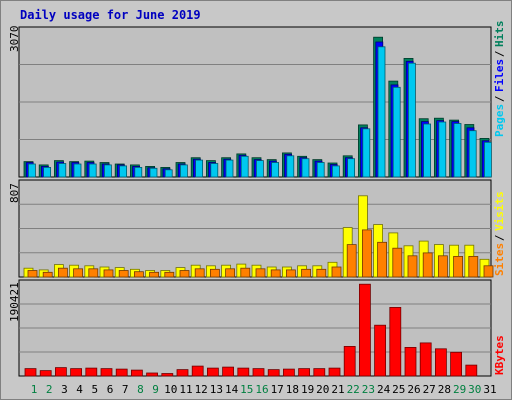 This screenshot has height=405, width=512. What do you see at coordinates (499, 259) in the screenshot?
I see `legend-sites: Sites` at bounding box center [499, 259].